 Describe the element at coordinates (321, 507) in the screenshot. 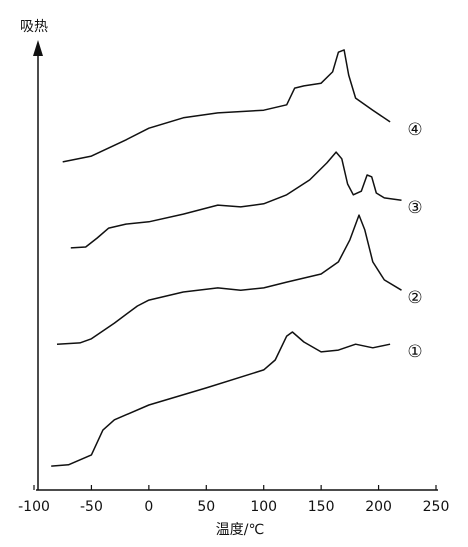

I see `x-tick-label: 150` at that location.